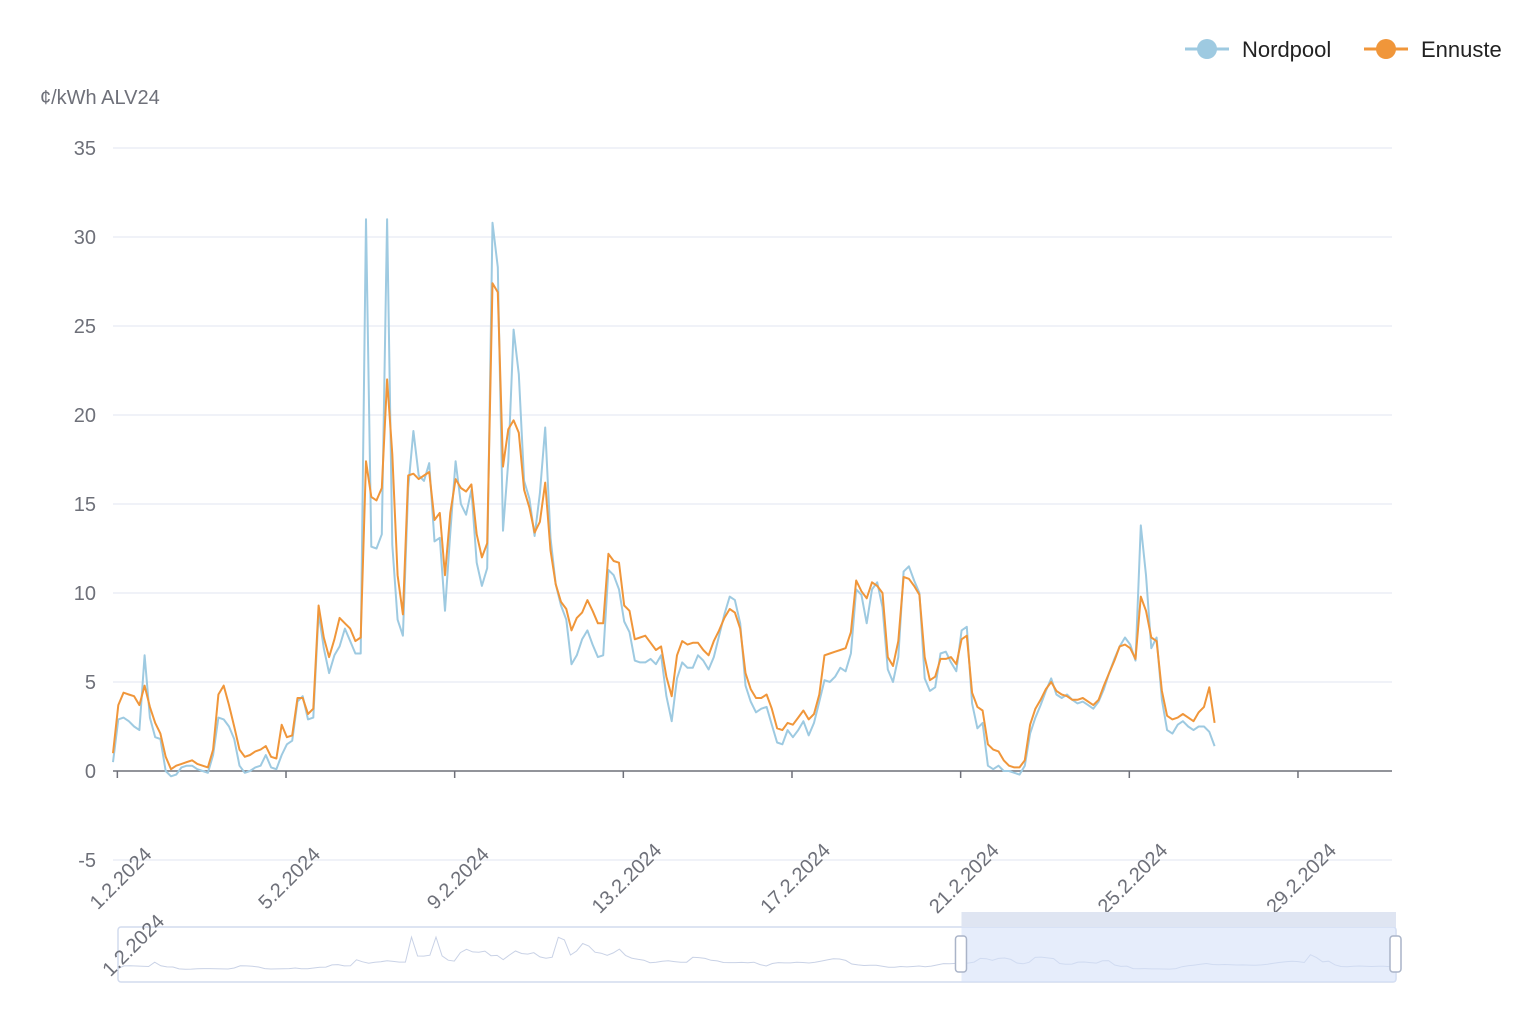 The height and width of the screenshot is (1035, 1538). I want to click on x-tick-label: 13.2.2024, so click(627, 879).